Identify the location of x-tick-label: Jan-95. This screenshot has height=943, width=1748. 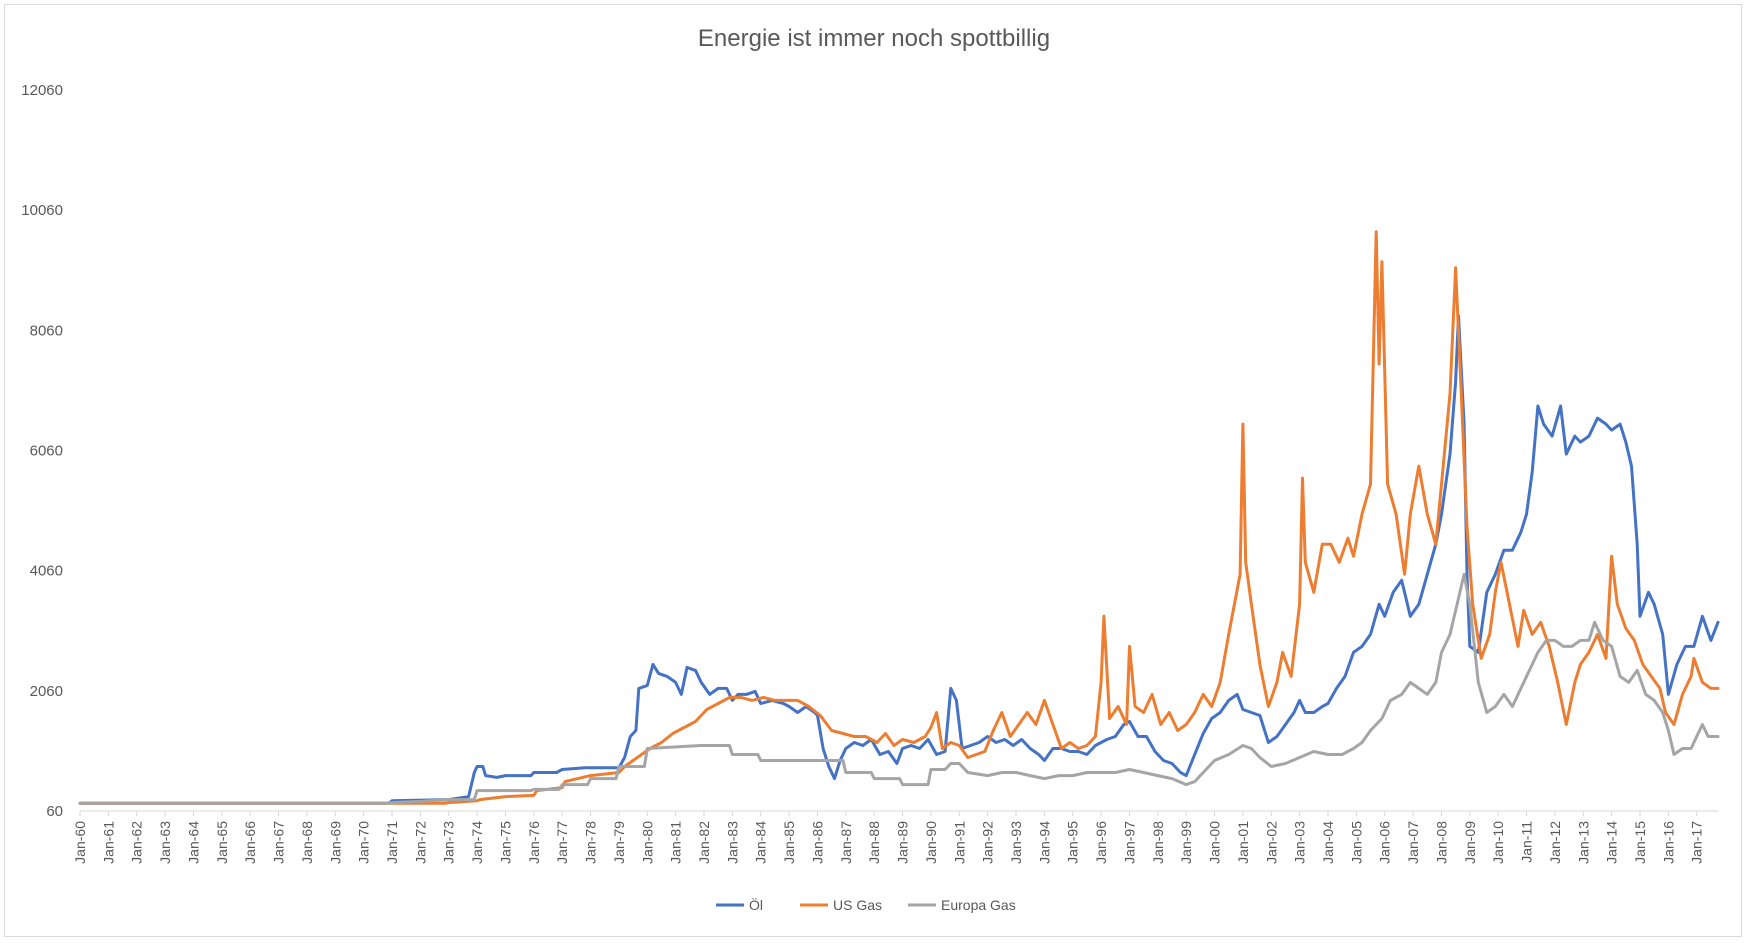
(1073, 842).